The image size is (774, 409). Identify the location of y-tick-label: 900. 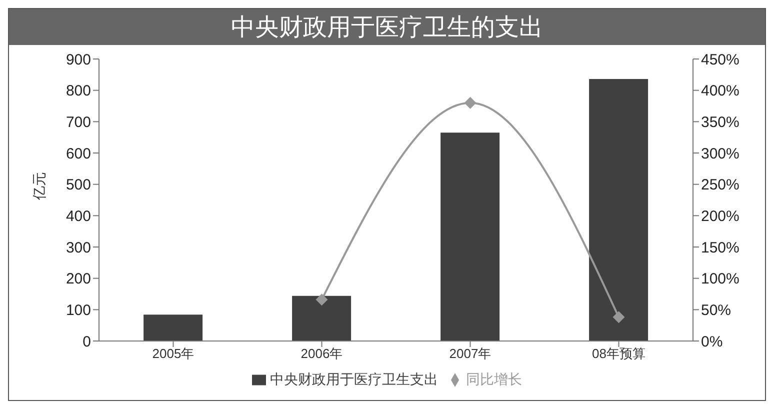
(78, 59).